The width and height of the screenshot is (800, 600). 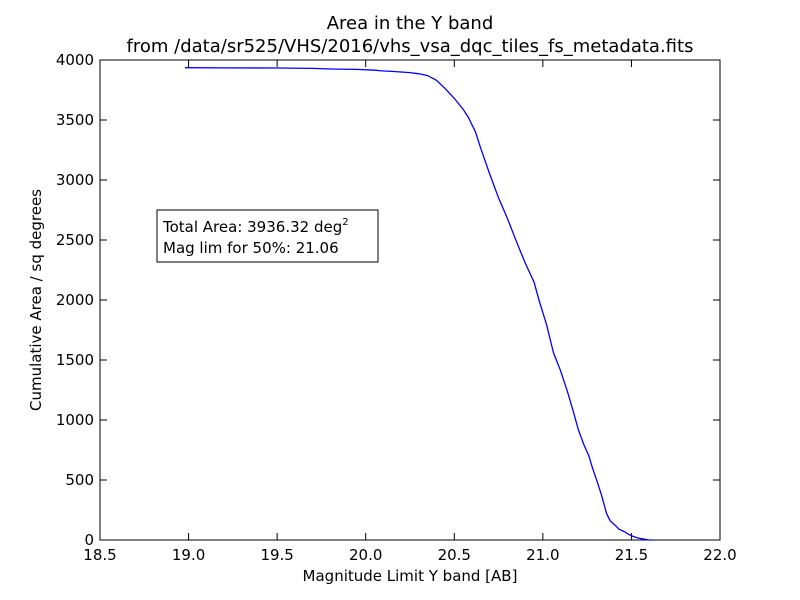 What do you see at coordinates (276, 555) in the screenshot?
I see `x-tick-label: 19.5` at bounding box center [276, 555].